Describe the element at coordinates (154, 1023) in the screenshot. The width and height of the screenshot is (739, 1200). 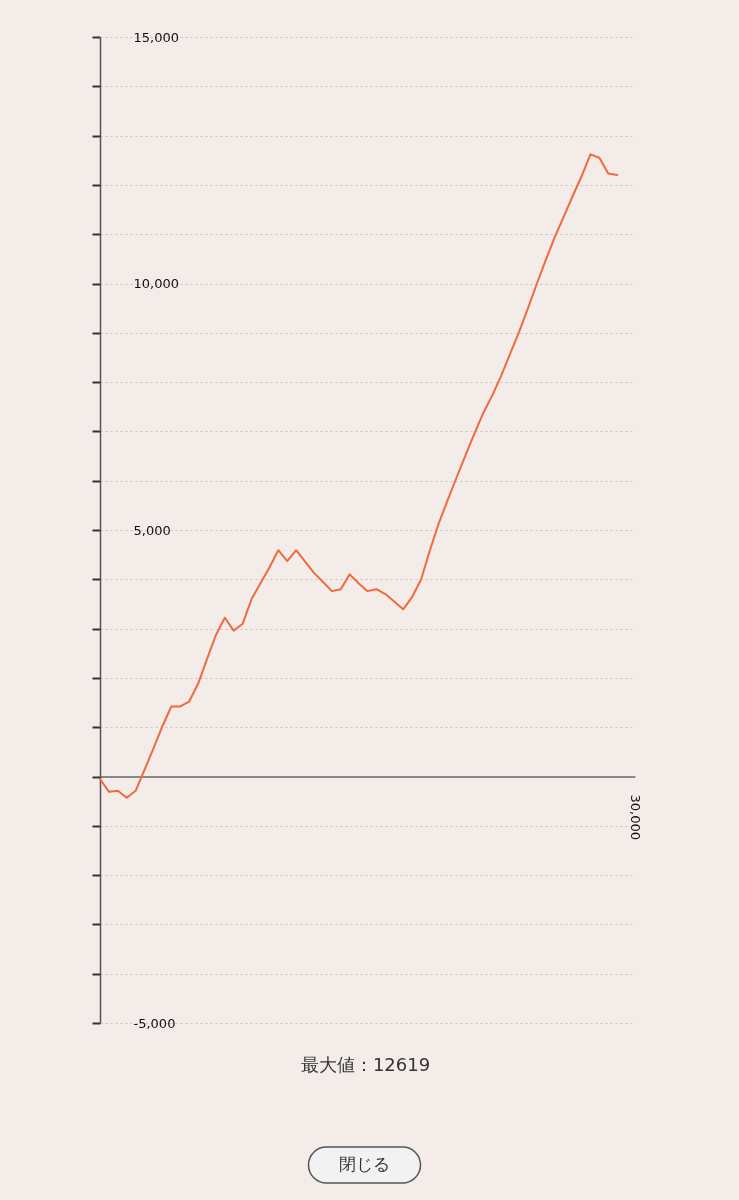
I see `y-tick-label: -5,000` at that location.